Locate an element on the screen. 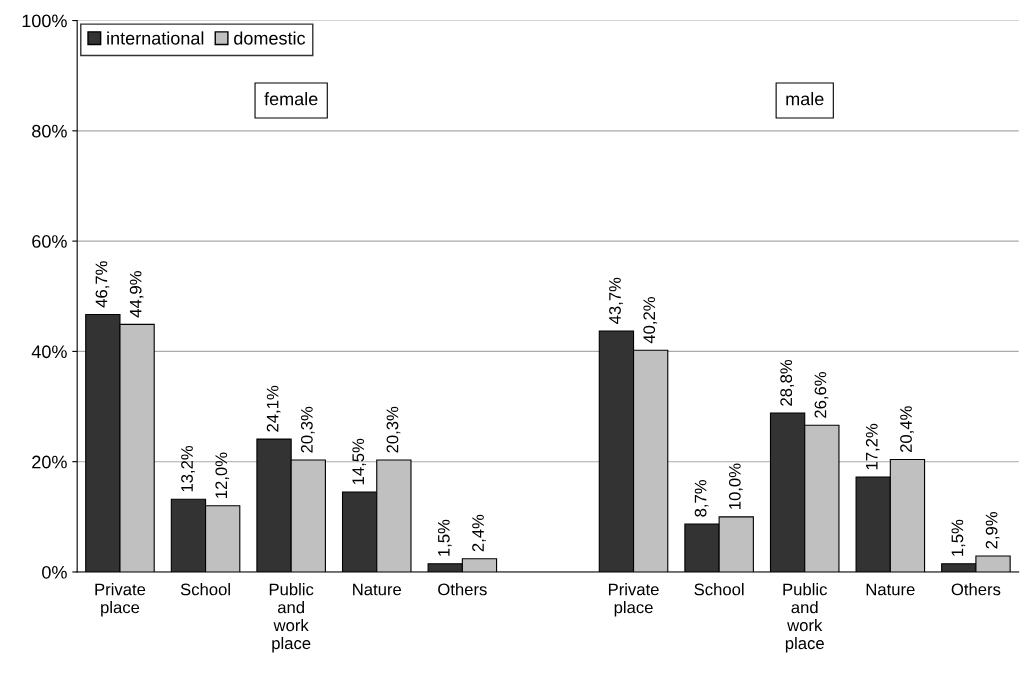  data-label: 14,5% is located at coordinates (359, 461).